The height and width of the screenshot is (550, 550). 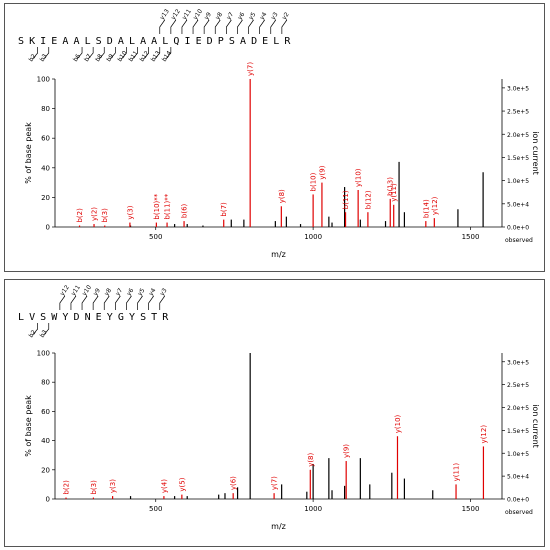 What do you see at coordinates (80, 215) in the screenshot?
I see `peak-label: b(2)` at bounding box center [80, 215].